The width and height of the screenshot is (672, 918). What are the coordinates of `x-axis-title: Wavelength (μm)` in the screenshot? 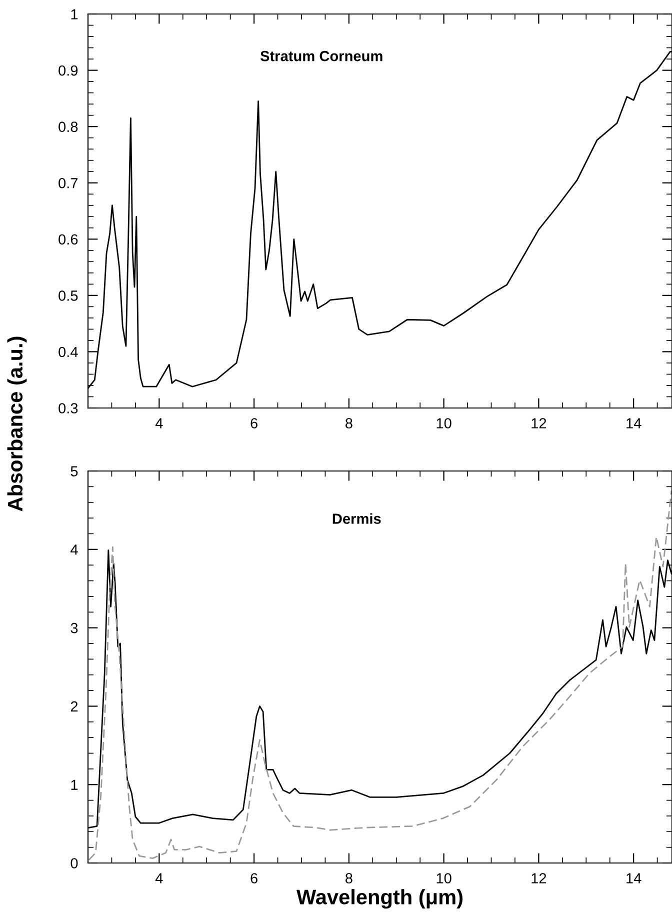 It's located at (379, 899).